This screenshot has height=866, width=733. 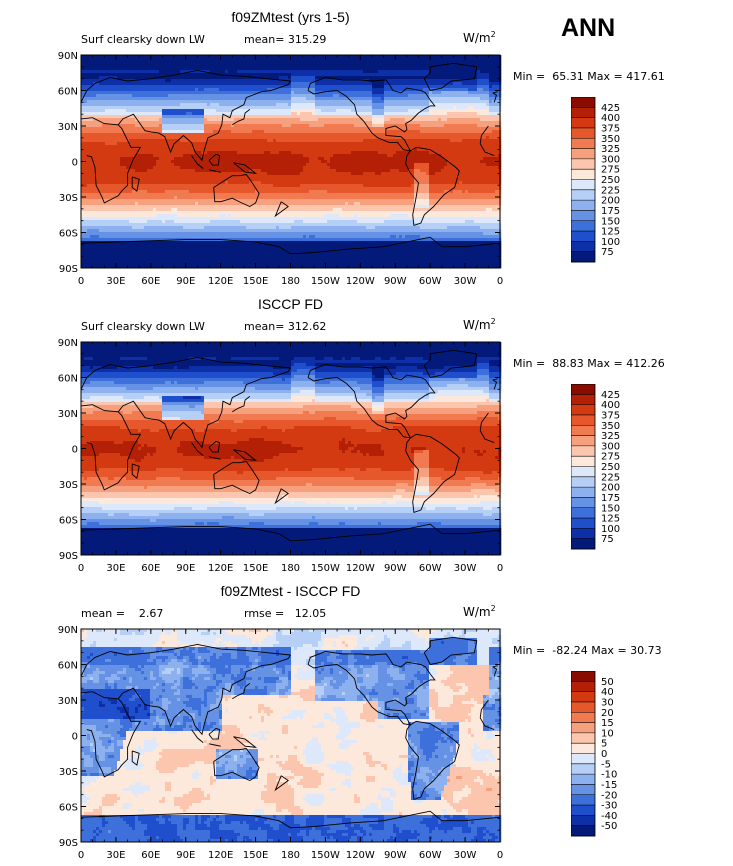 I want to click on max-value: 417.61, so click(x=645, y=76).